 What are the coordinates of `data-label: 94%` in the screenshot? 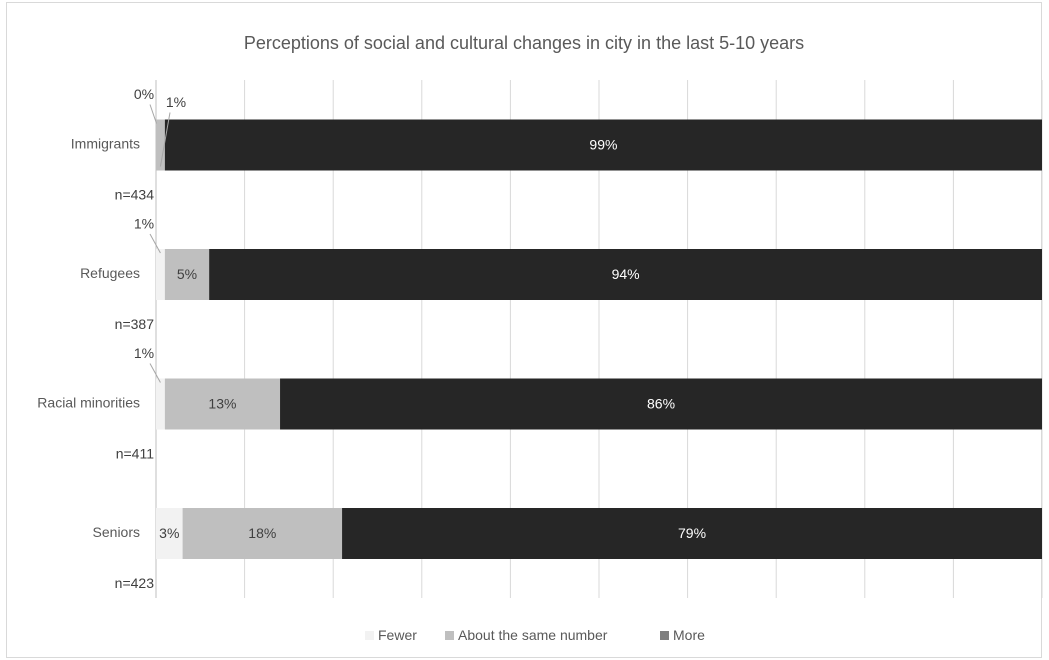 It's located at (626, 274).